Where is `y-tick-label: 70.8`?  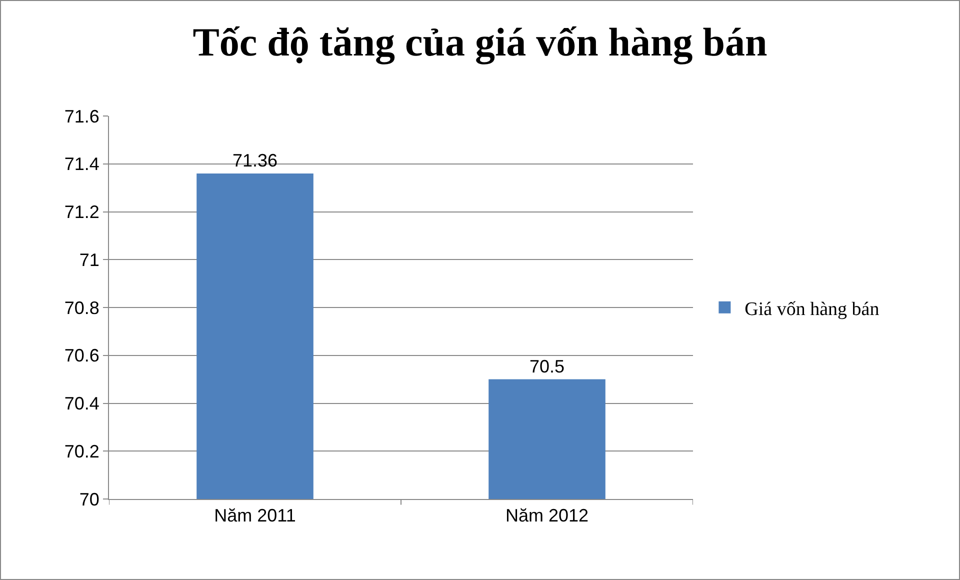
y-tick-label: 70.8 is located at coordinates (82, 308).